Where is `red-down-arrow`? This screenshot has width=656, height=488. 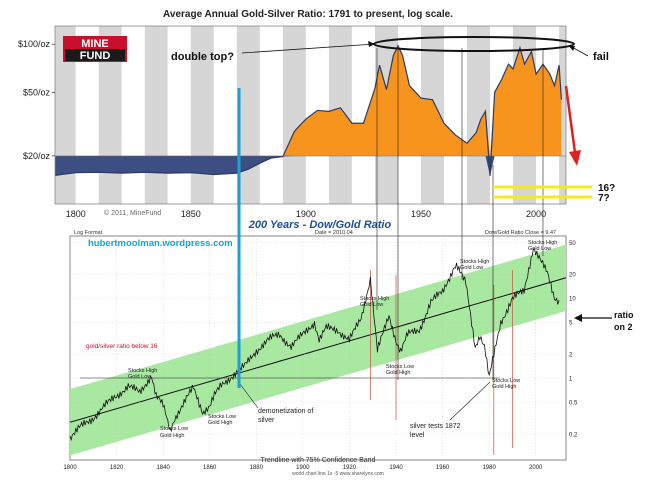 red-down-arrow is located at coordinates (571, 123).